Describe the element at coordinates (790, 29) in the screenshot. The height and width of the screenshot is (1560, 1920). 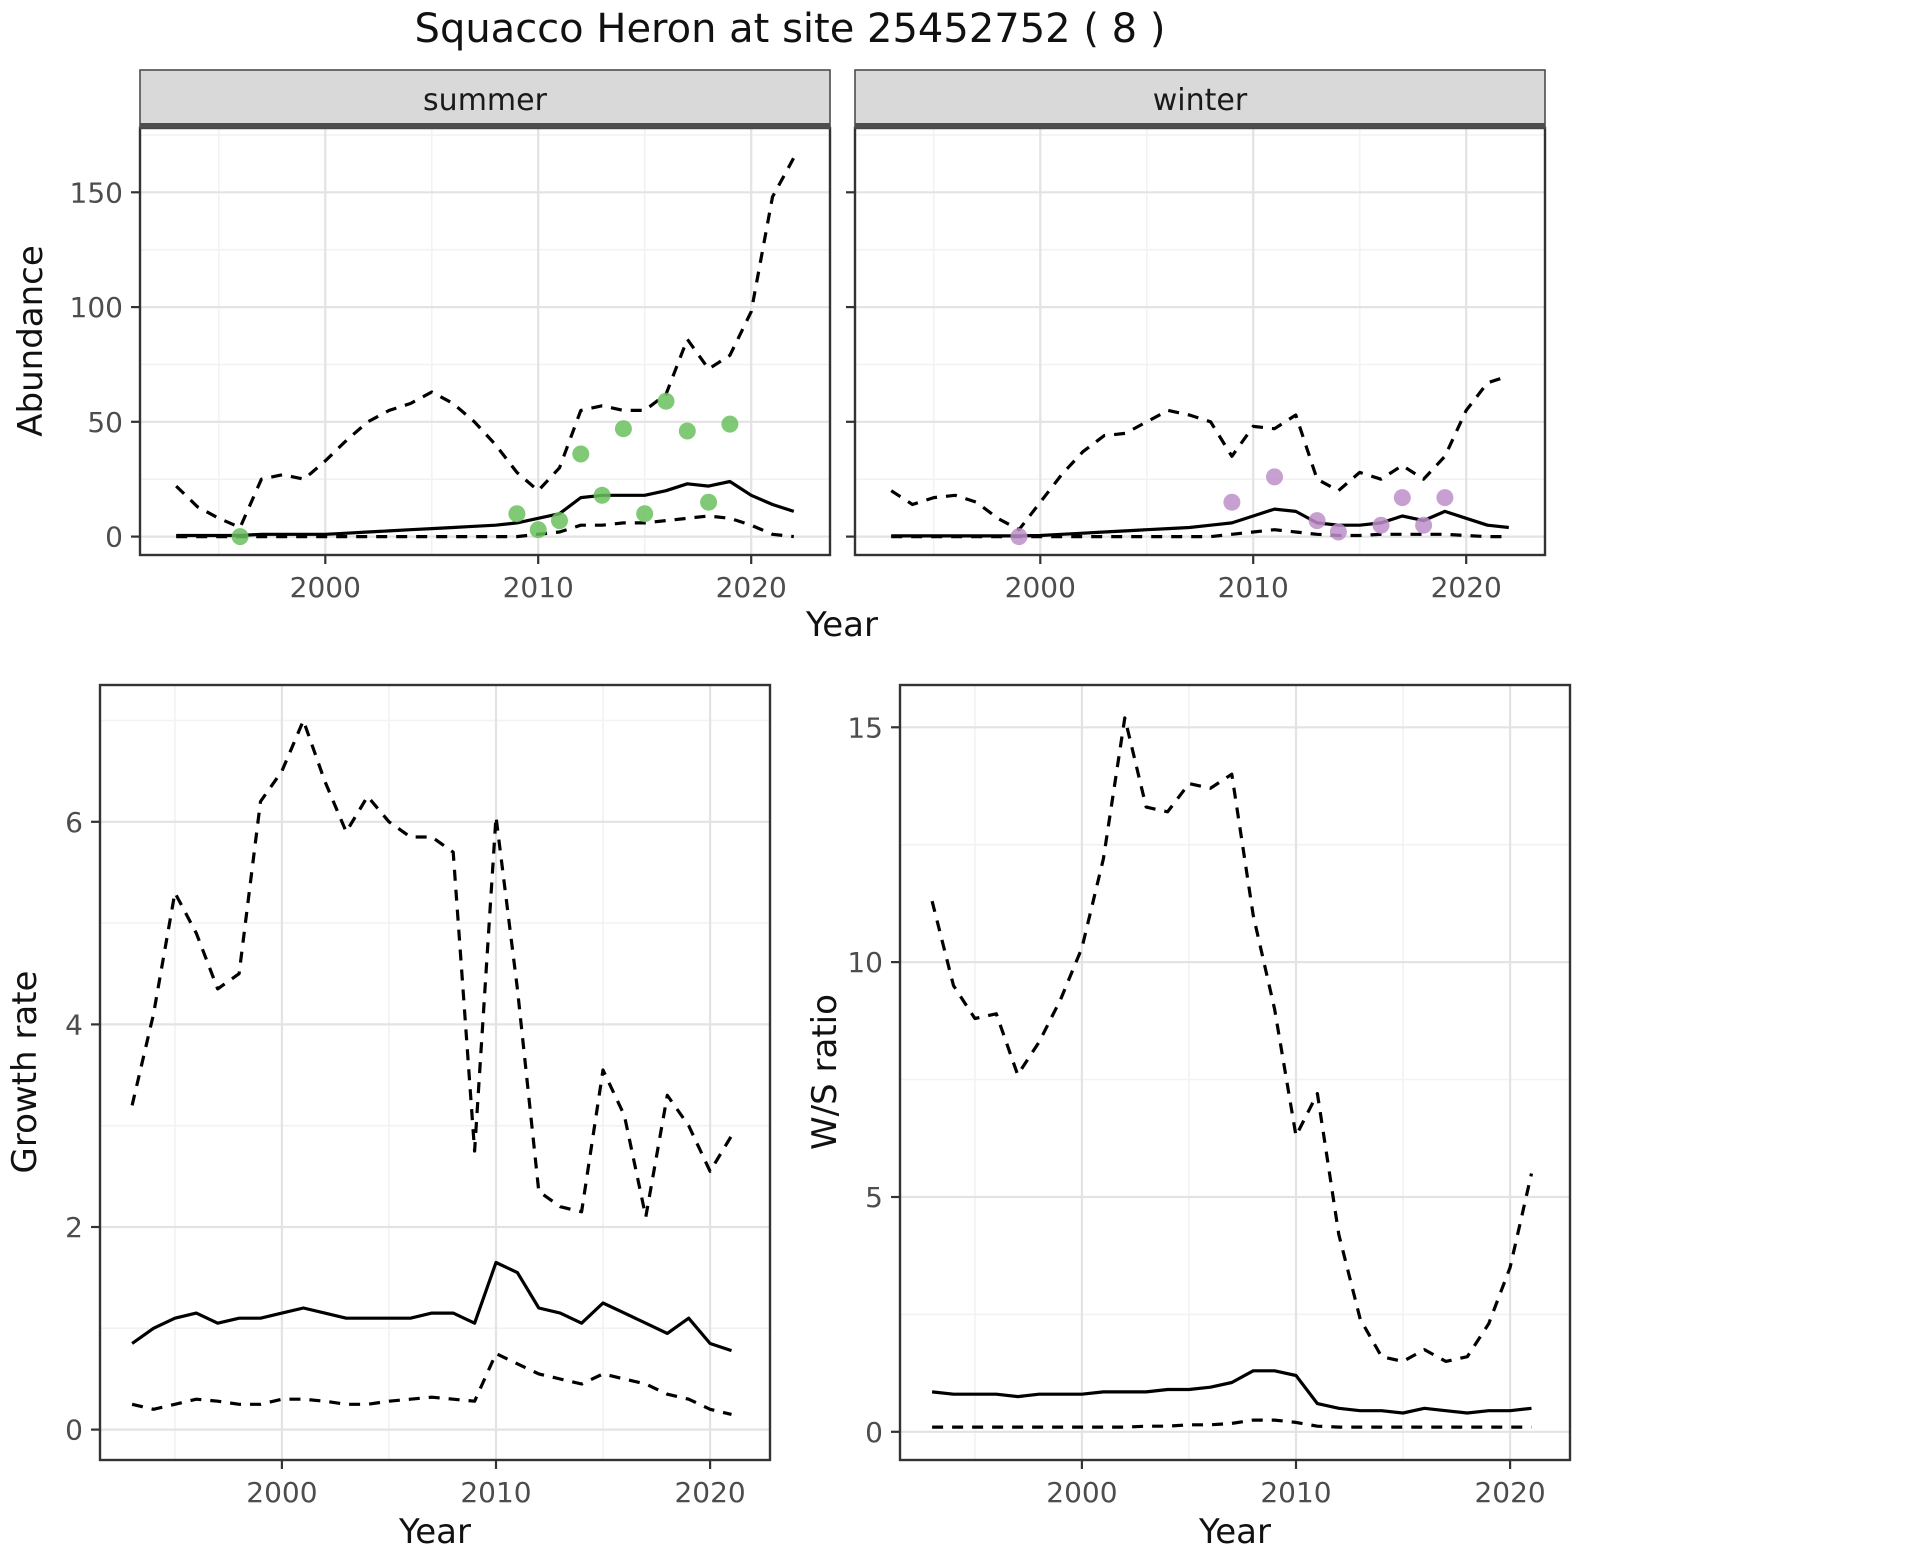
I see `chart-title: Squacco Heron at site 25452752 ( 8 )` at that location.